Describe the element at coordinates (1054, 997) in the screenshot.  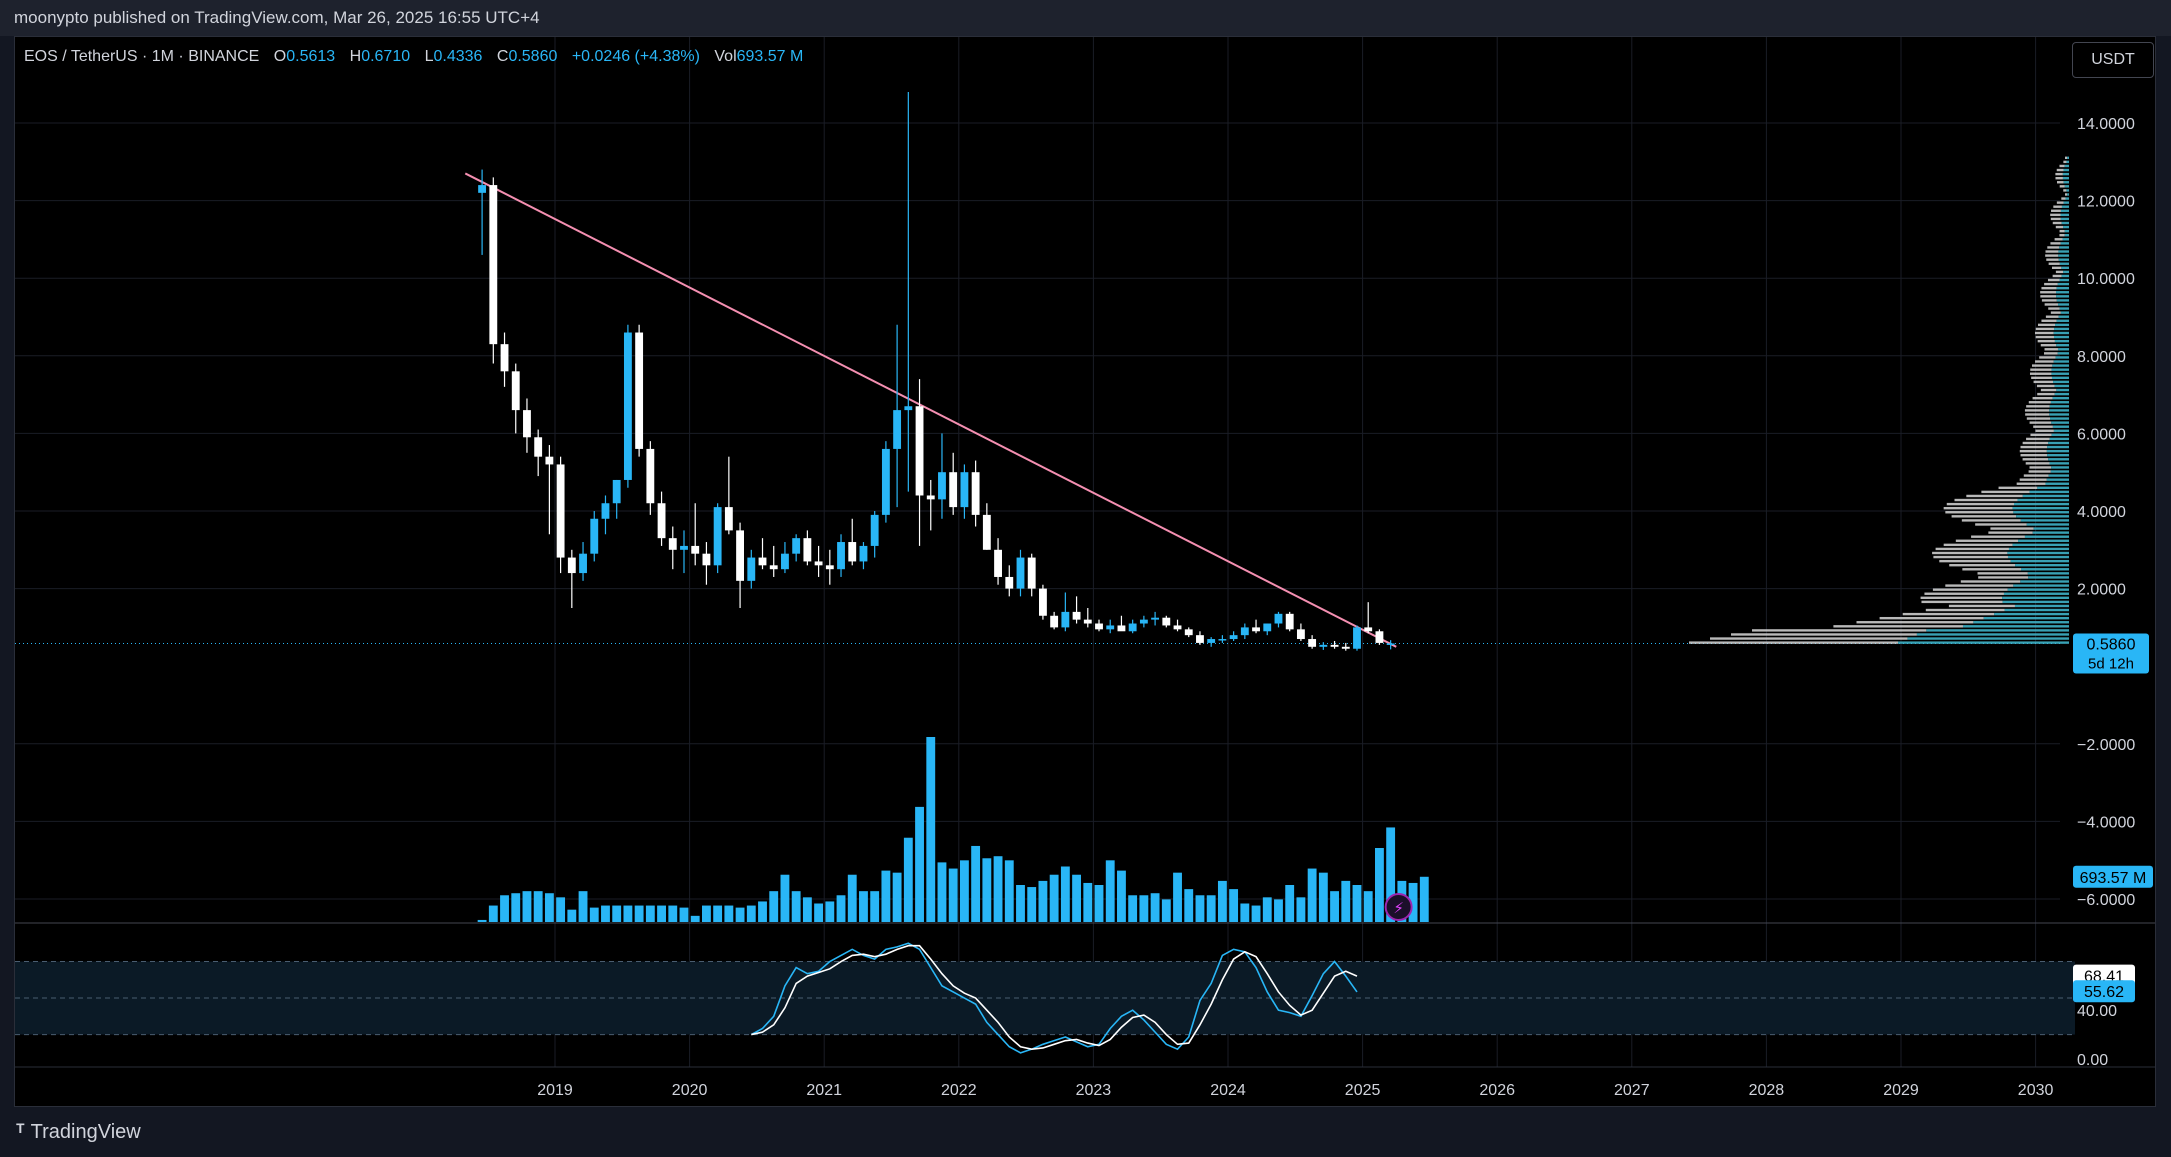
I see `stochastic-d-line` at that location.